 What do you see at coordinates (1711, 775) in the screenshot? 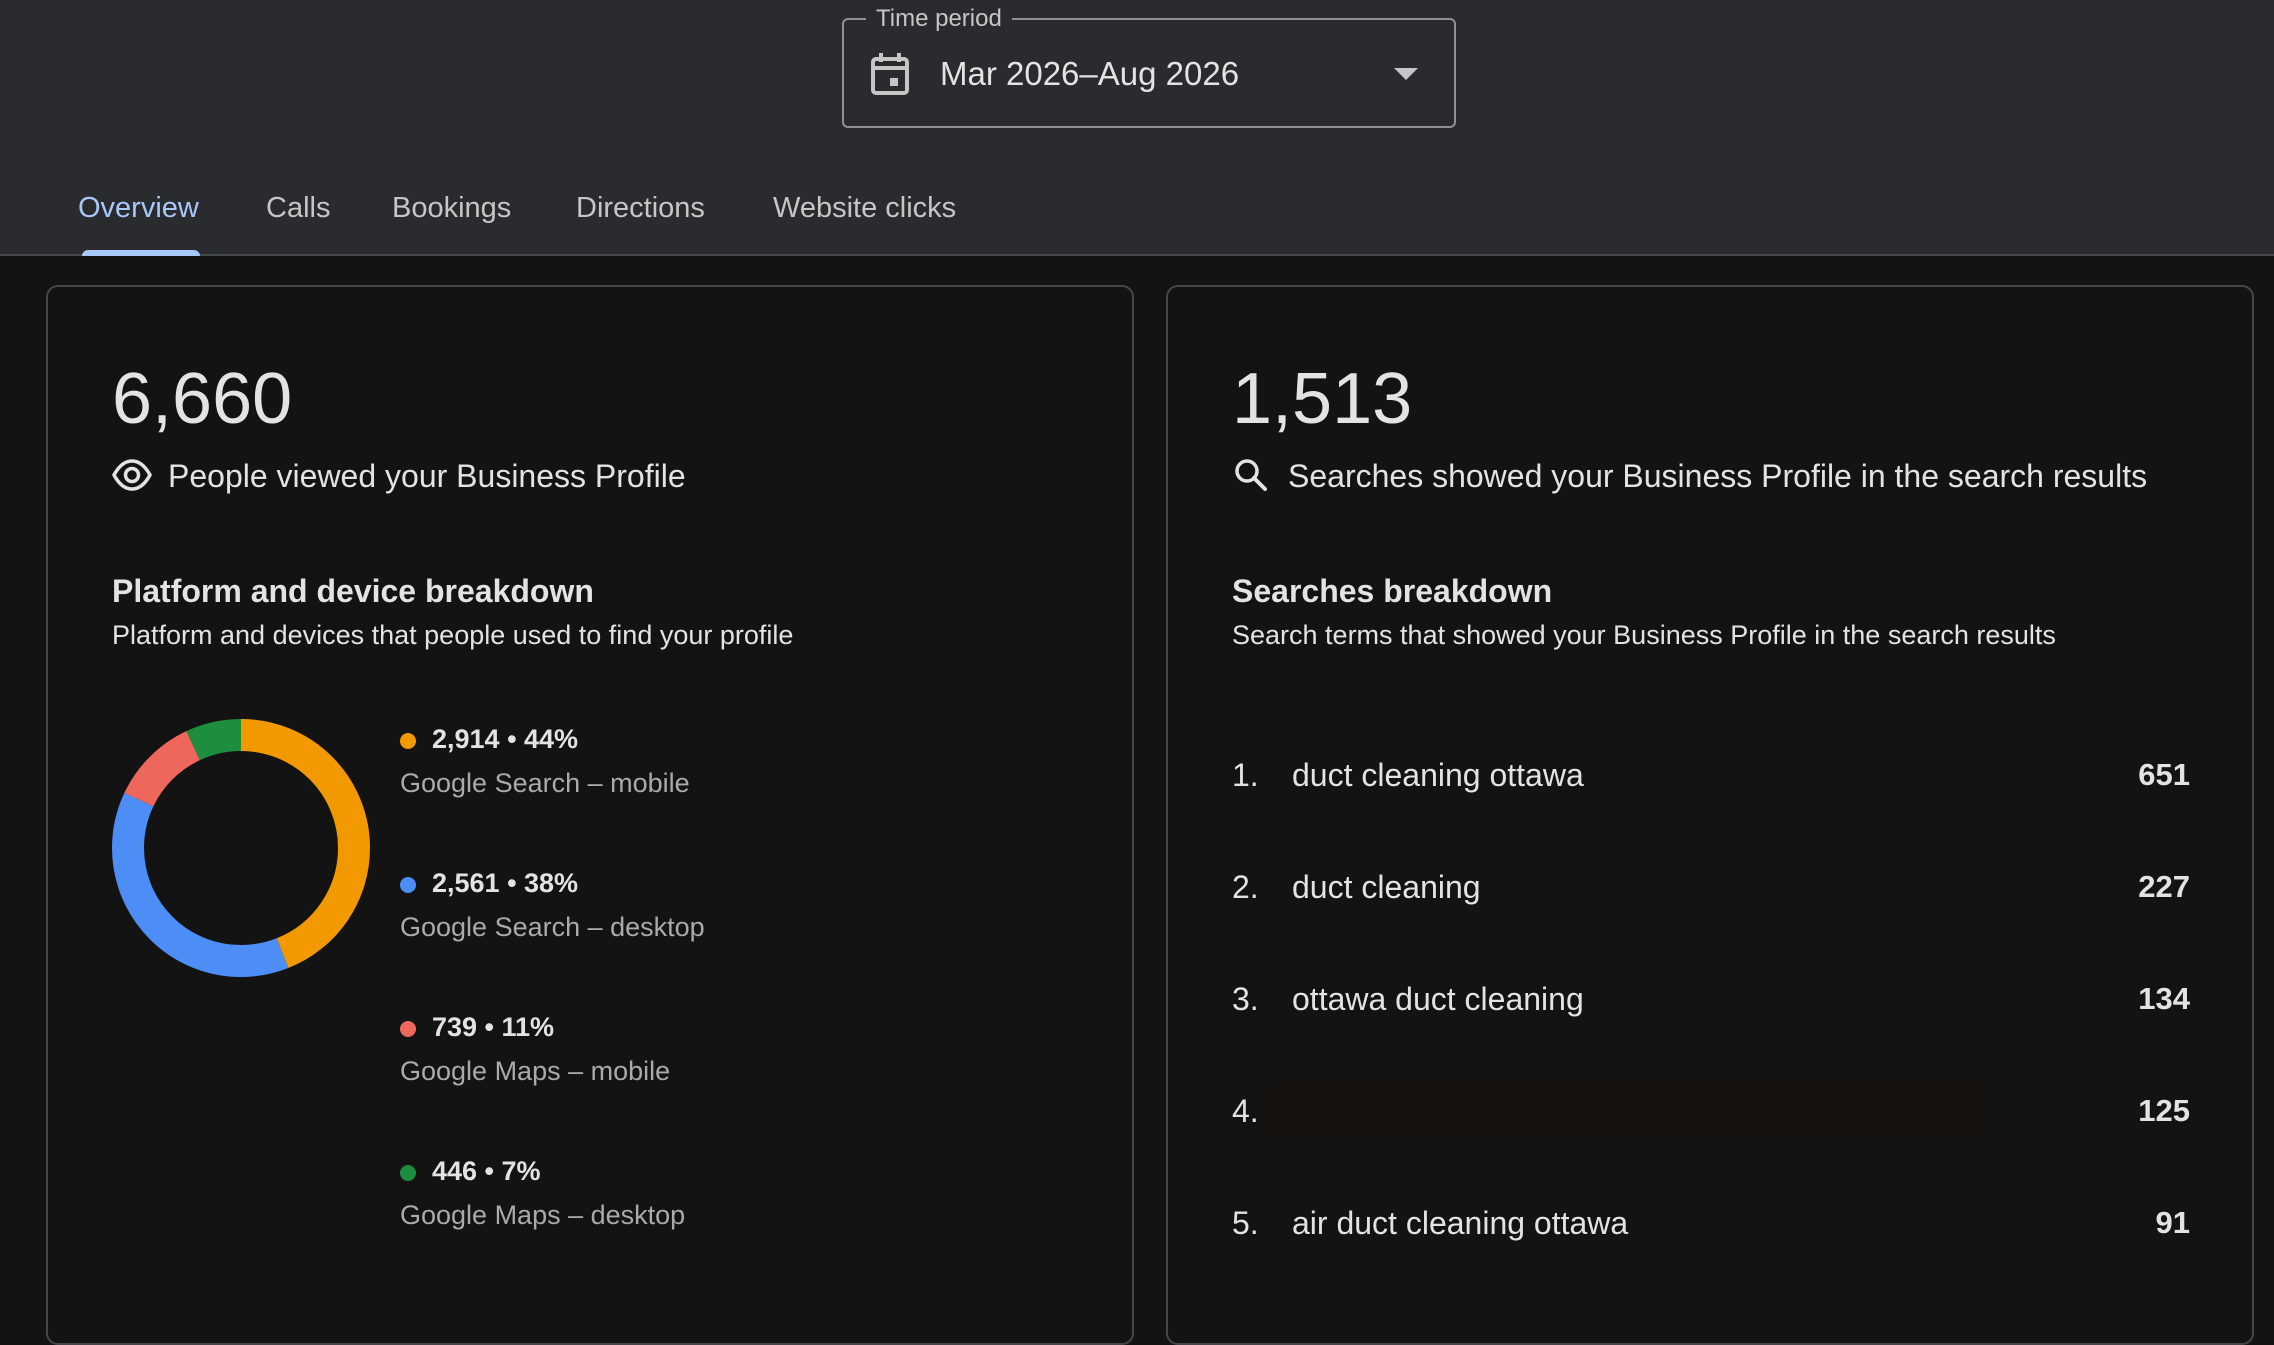
I see `search-term-row: 1. duct cleaning ottawa 651` at bounding box center [1711, 775].